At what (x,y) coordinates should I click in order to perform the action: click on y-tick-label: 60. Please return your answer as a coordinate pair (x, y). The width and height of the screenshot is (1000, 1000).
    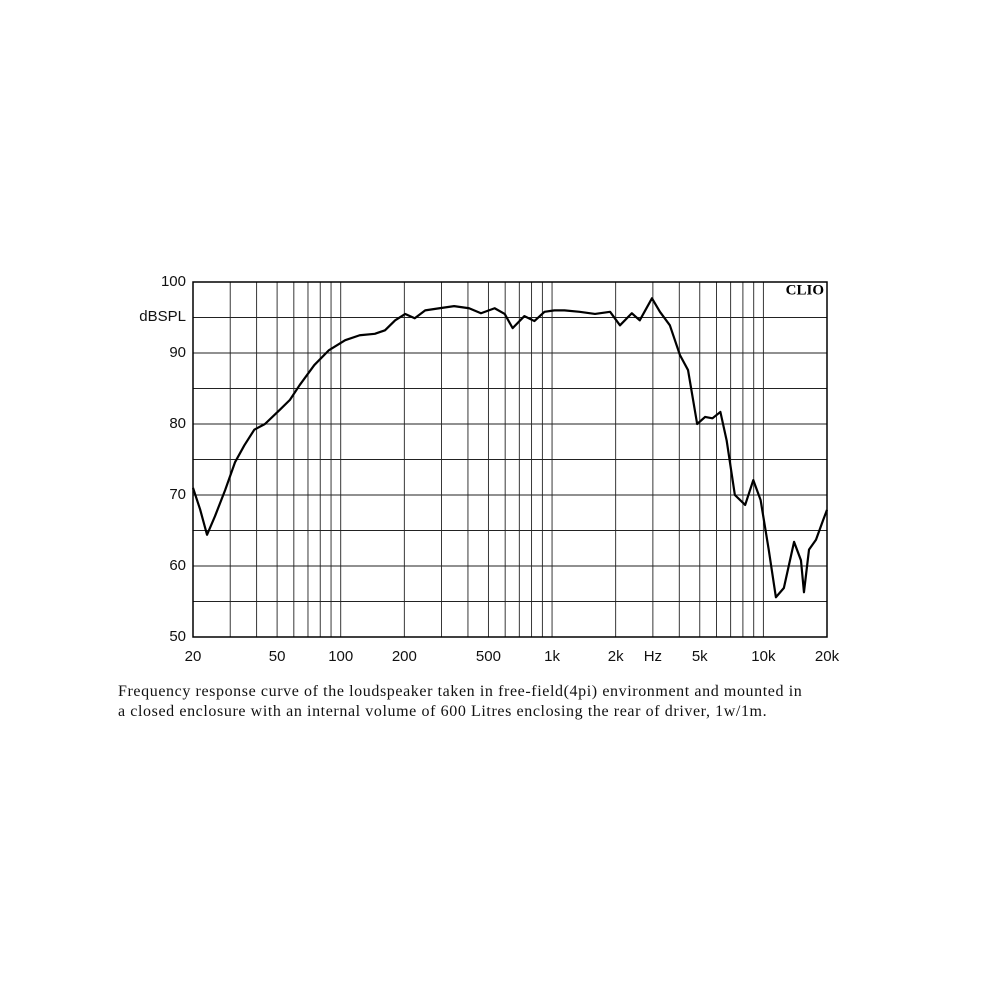
    Looking at the image, I should click on (177, 565).